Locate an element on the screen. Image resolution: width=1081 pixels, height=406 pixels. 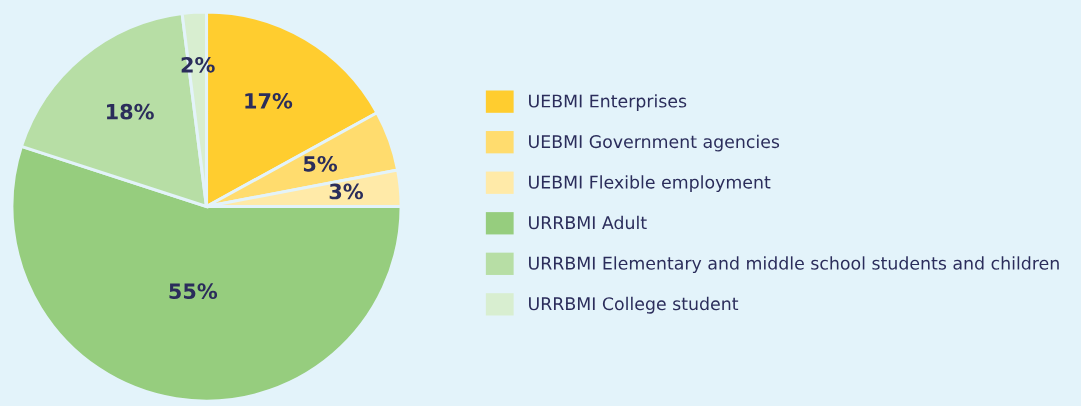
data-label: 3% is located at coordinates (346, 191).